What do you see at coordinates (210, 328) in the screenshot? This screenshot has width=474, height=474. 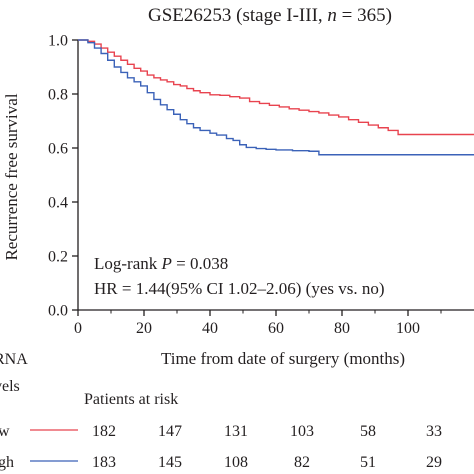 I see `x-tick-label: 40` at bounding box center [210, 328].